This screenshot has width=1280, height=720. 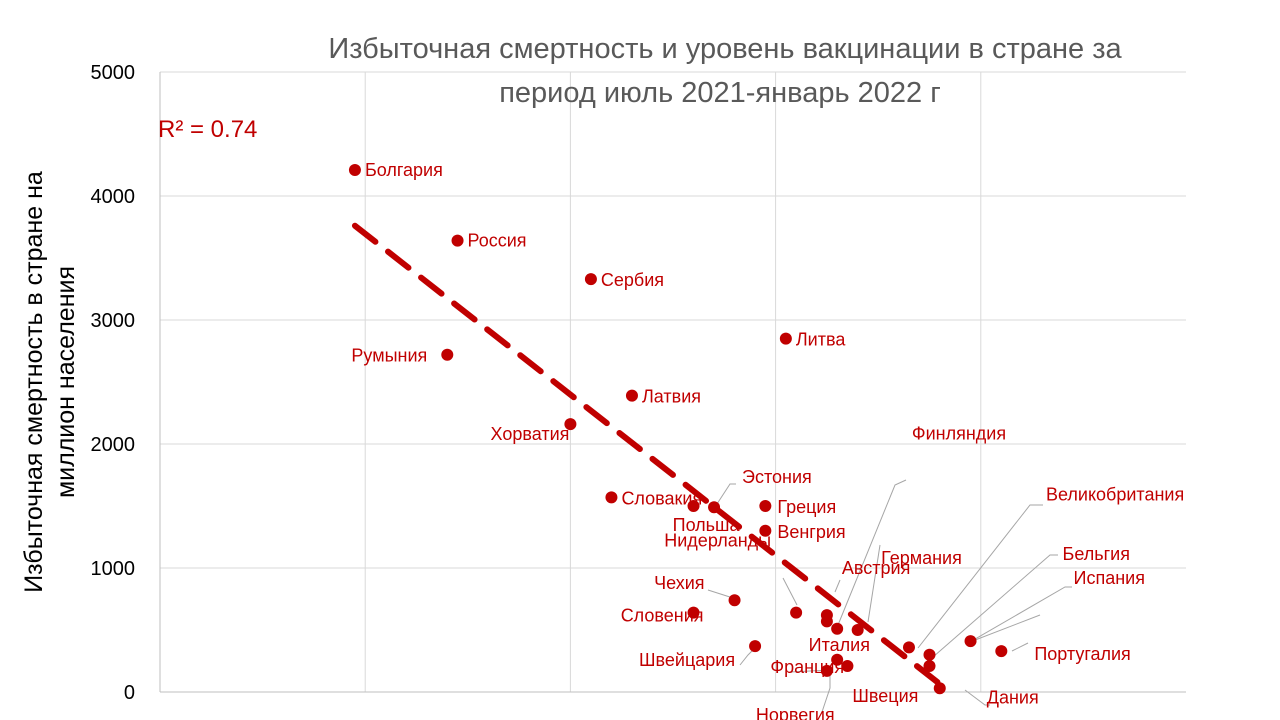 What do you see at coordinates (662, 616) in the screenshot?
I see `point-label-14: Словения` at bounding box center [662, 616].